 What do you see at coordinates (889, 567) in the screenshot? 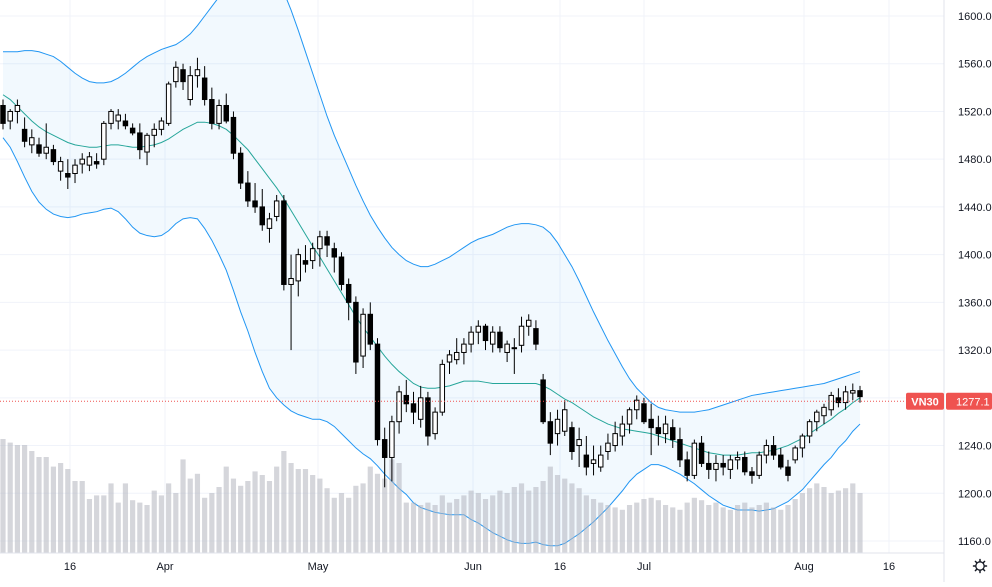
I see `time-tick-label: 16` at bounding box center [889, 567].